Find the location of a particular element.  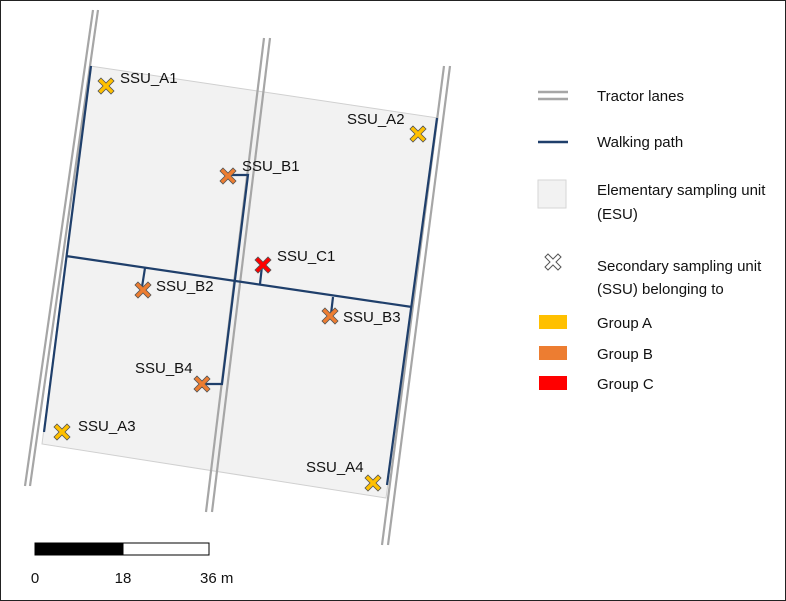

scale-bar-white-segment is located at coordinates (166, 549).